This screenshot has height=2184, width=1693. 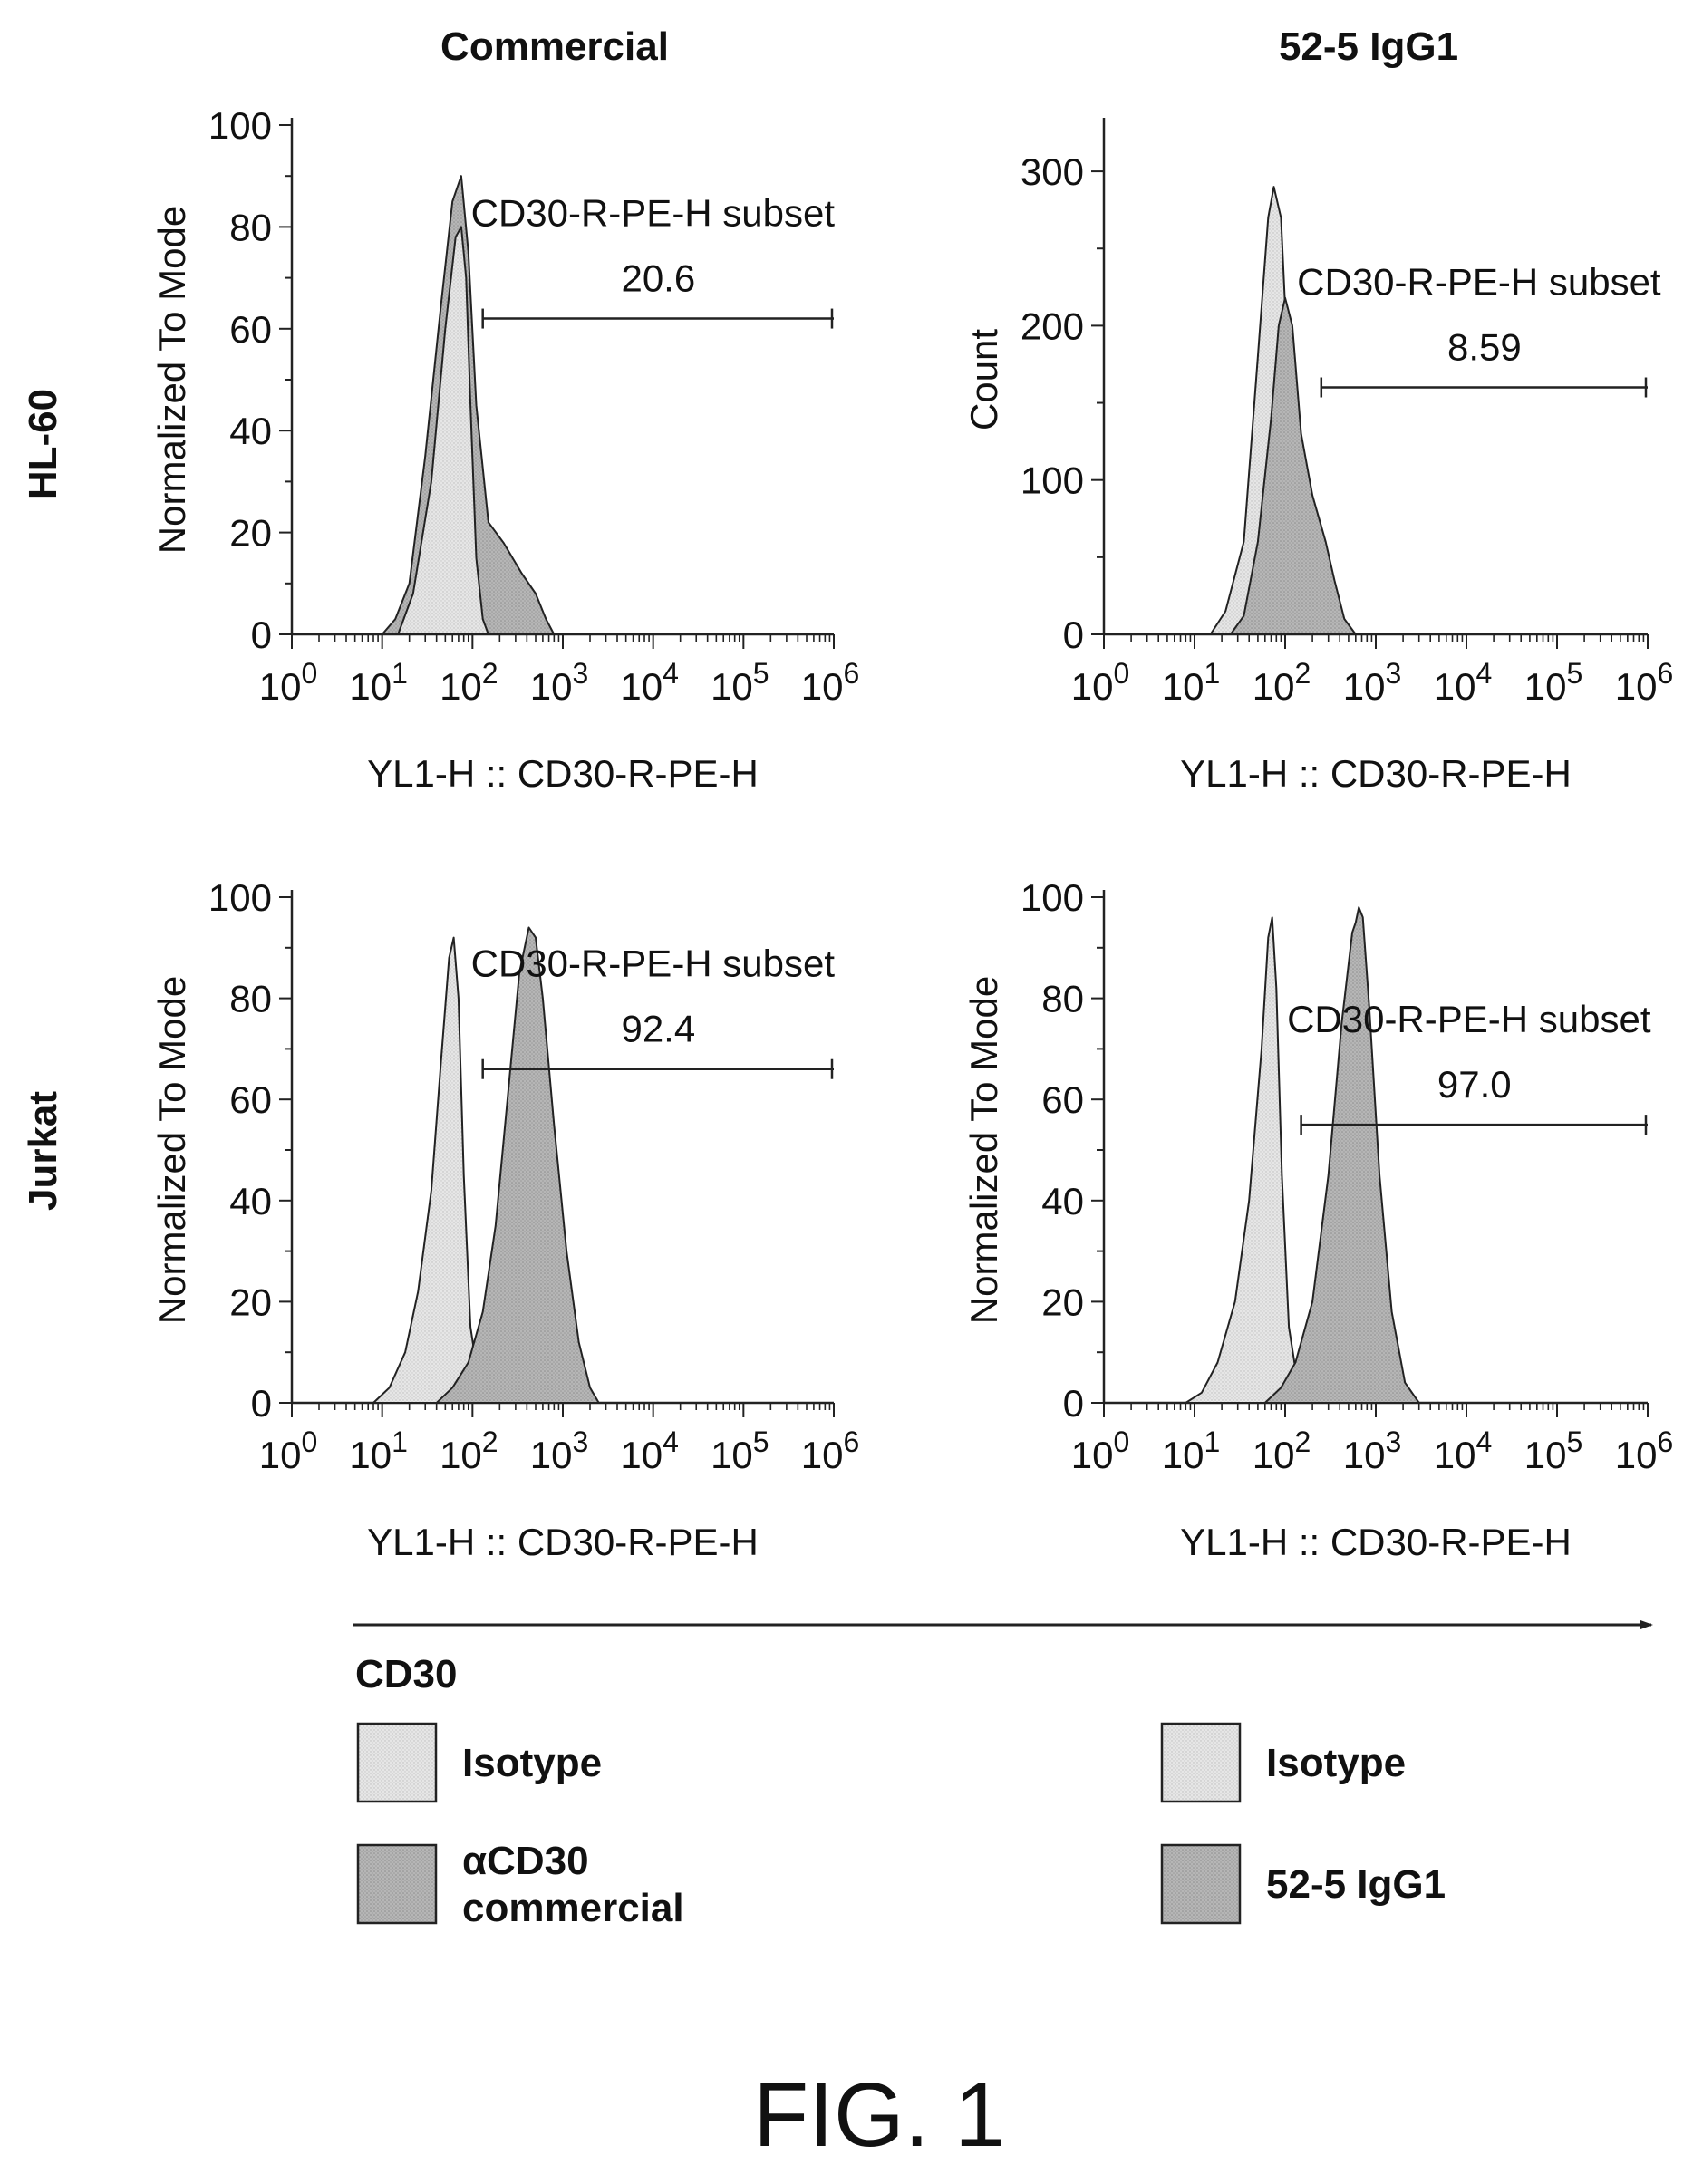 What do you see at coordinates (1475, 1085) in the screenshot?
I see `gate-percentage: 97.0` at bounding box center [1475, 1085].